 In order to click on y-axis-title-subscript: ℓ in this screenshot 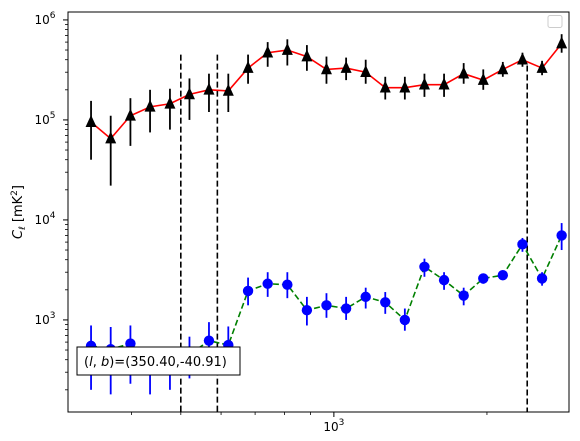, I will do `click(23, 228)`.